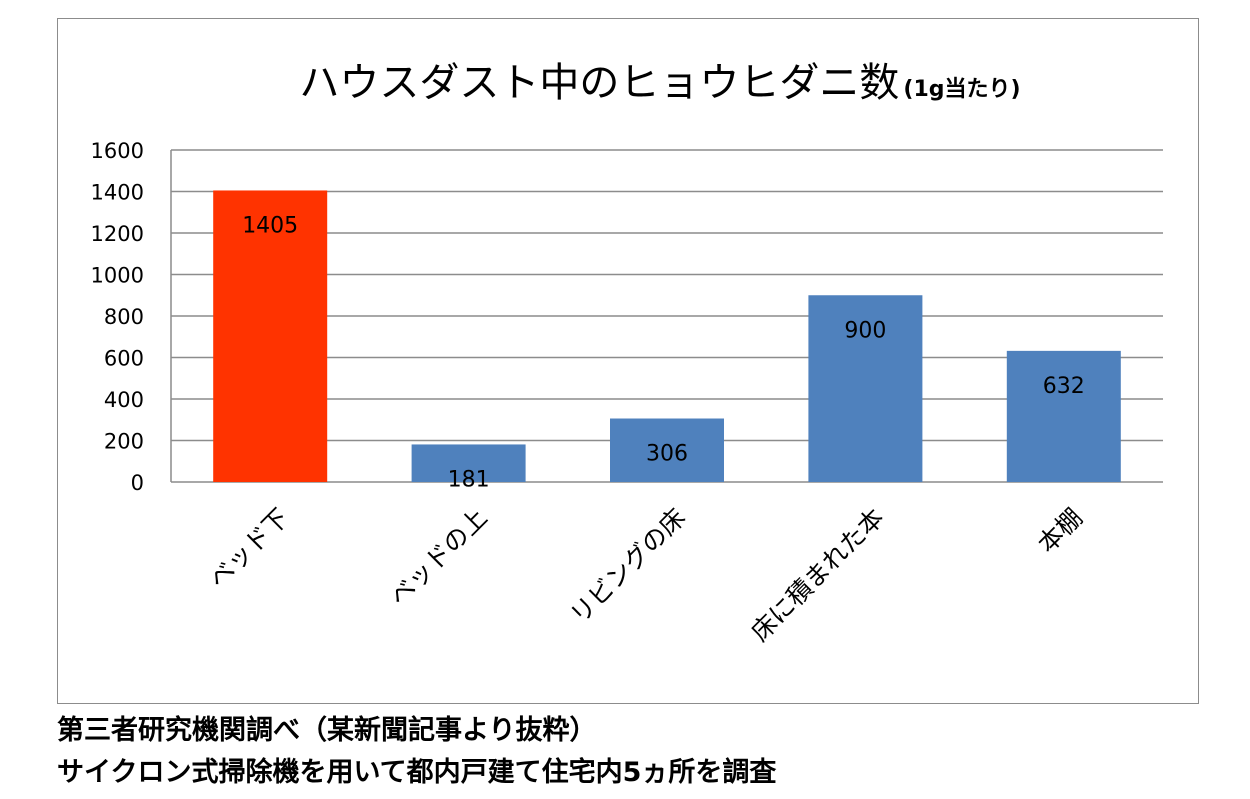 The width and height of the screenshot is (1250, 799). I want to click on x-tick-label: ベッド下, so click(248, 548).